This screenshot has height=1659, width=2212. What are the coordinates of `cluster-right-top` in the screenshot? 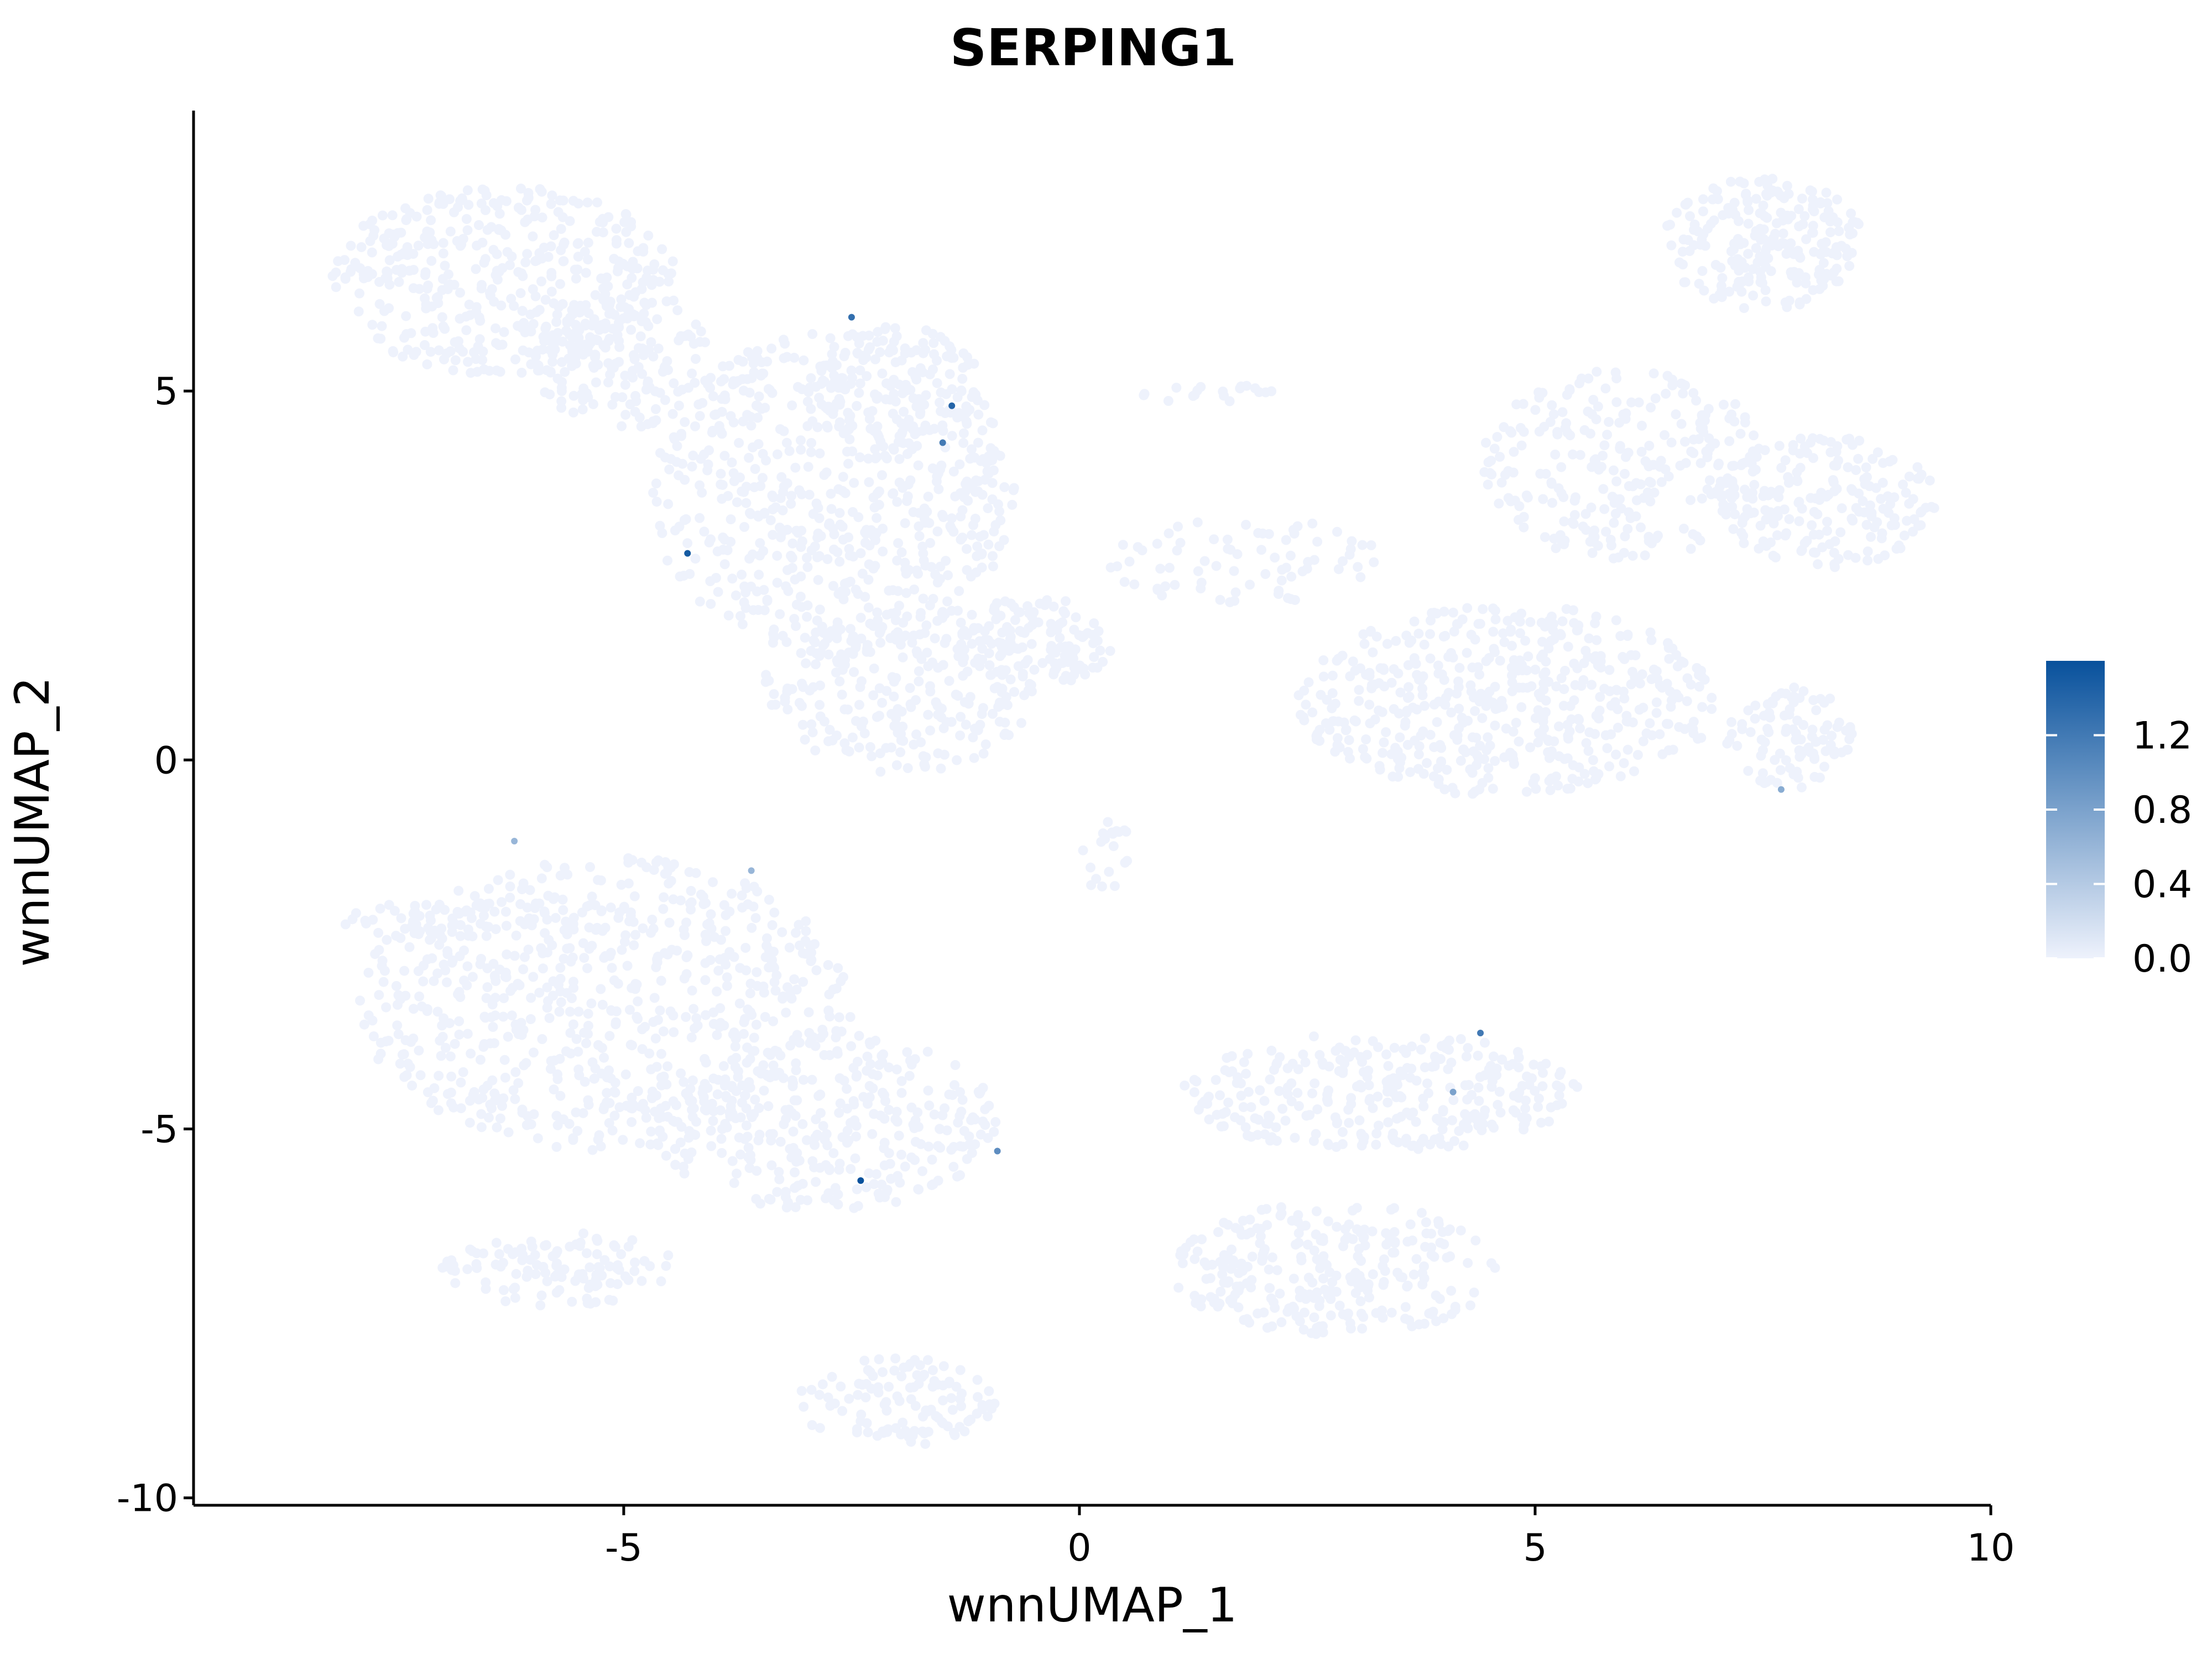 It's located at (1763, 244).